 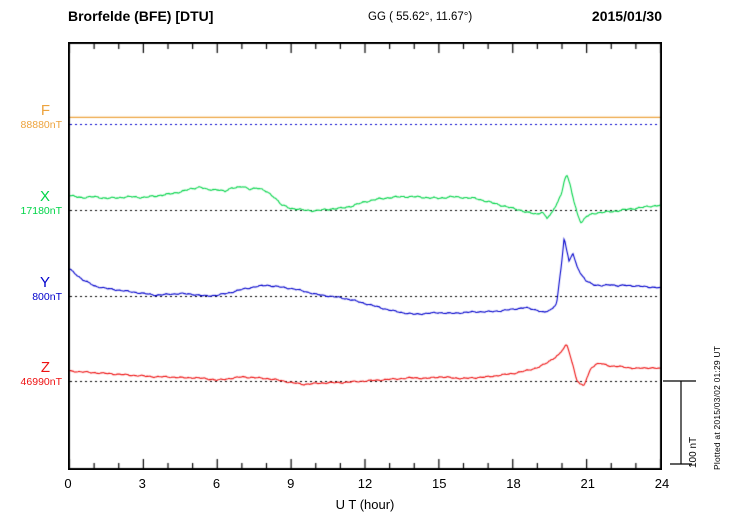 I want to click on x-axis-title: U T (hour), so click(x=365, y=504).